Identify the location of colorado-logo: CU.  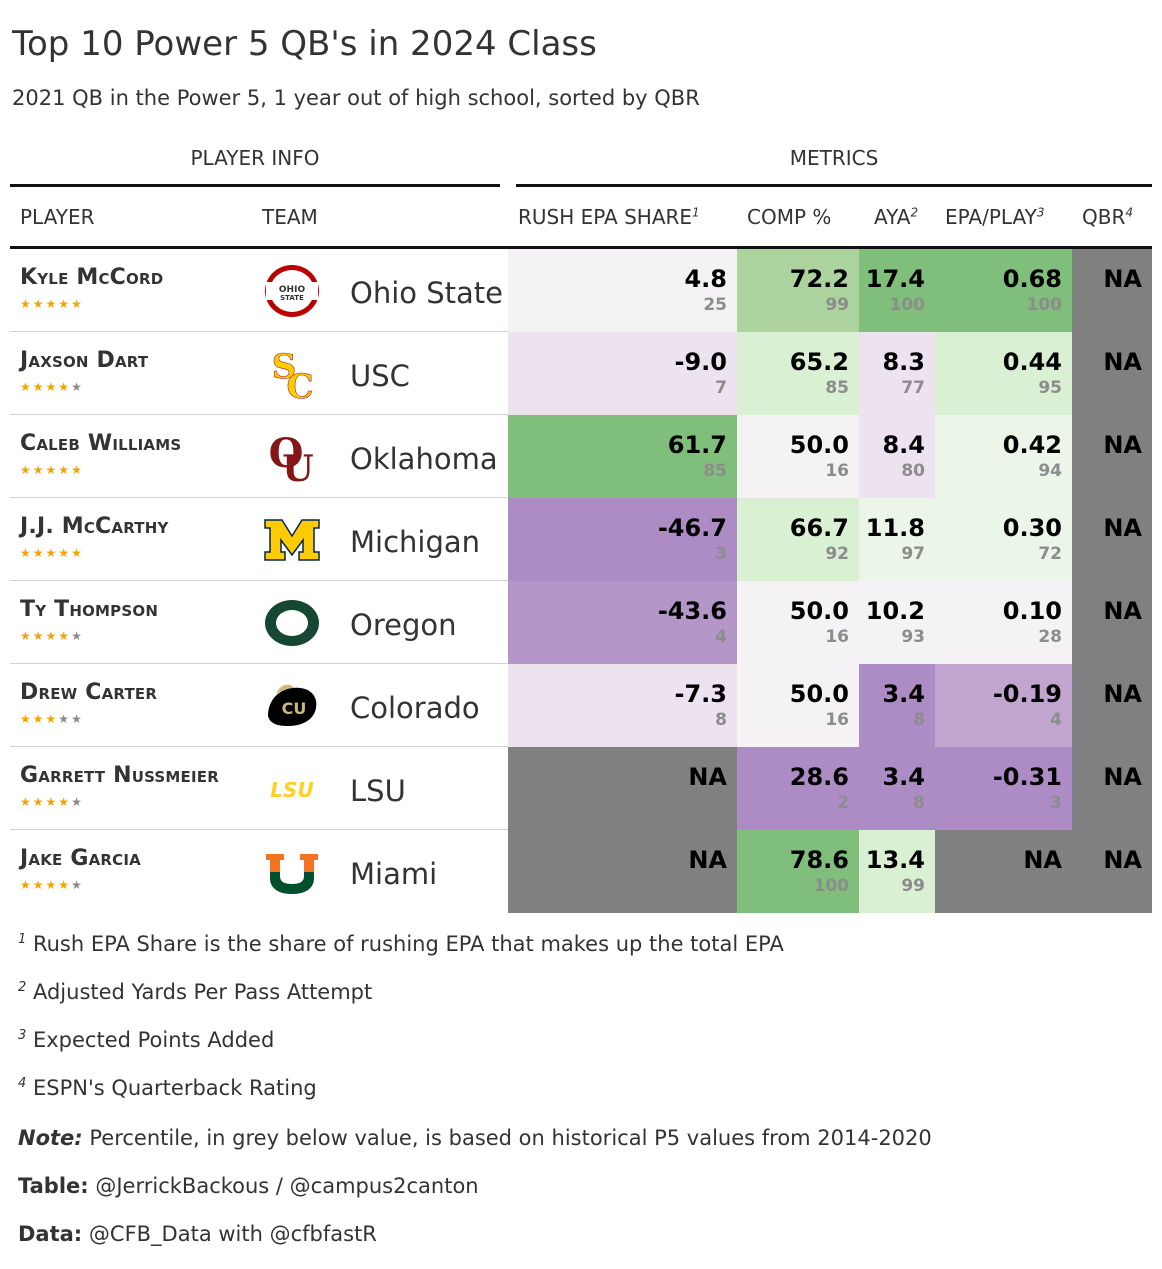
(292, 706).